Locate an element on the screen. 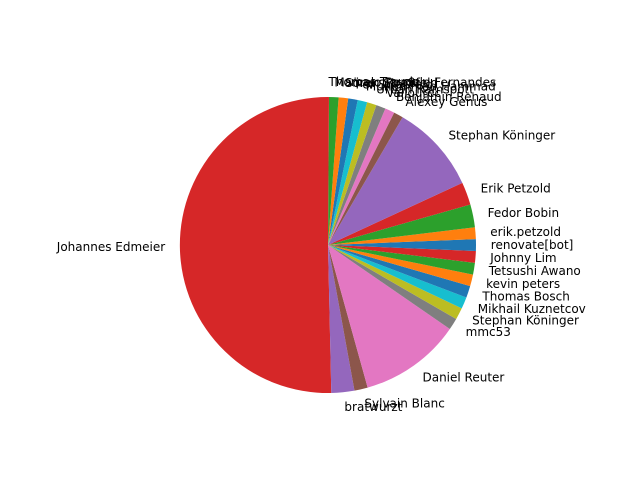  slice-label: Sören Straßfeld is located at coordinates (391, 83).